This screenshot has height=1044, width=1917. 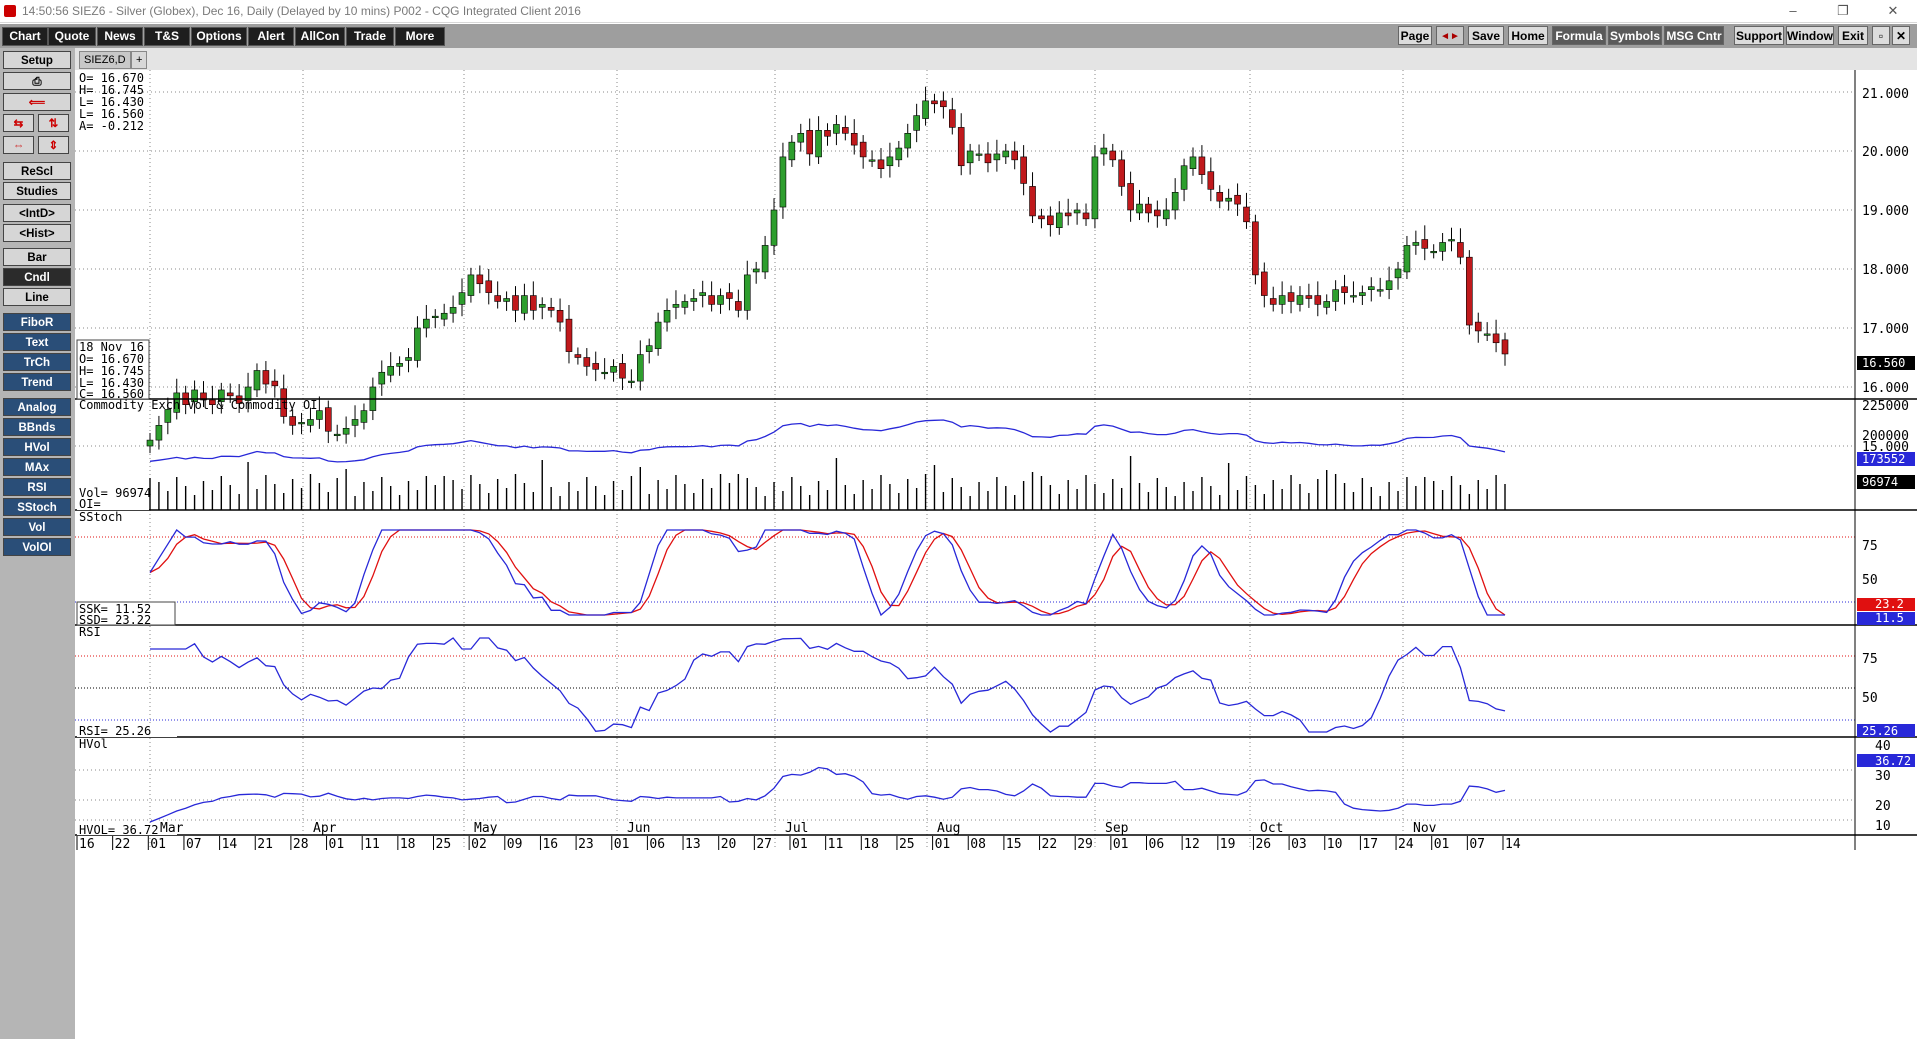 I want to click on hvol-panel-title: HVol, so click(x=93, y=744).